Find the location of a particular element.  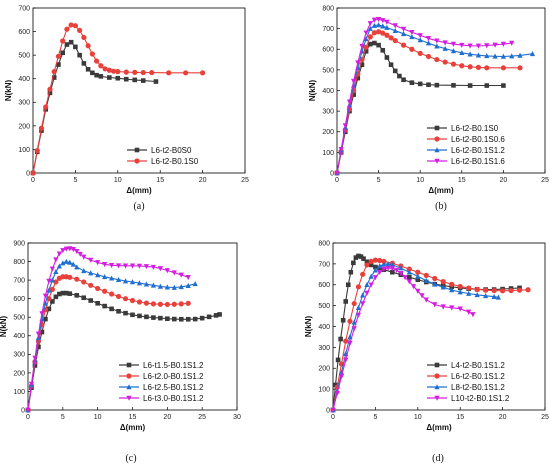

y-tick-label: 200 is located at coordinates (324, 369).